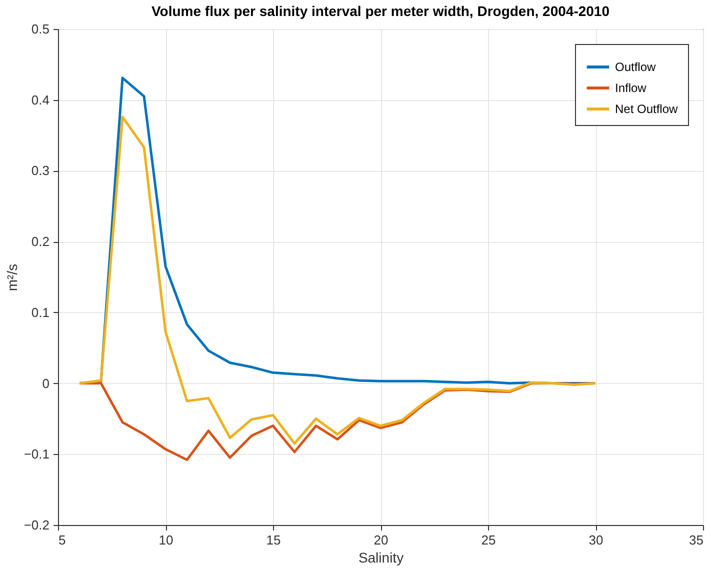 The image size is (709, 570). I want to click on legend-label: Net Outflow, so click(646, 109).